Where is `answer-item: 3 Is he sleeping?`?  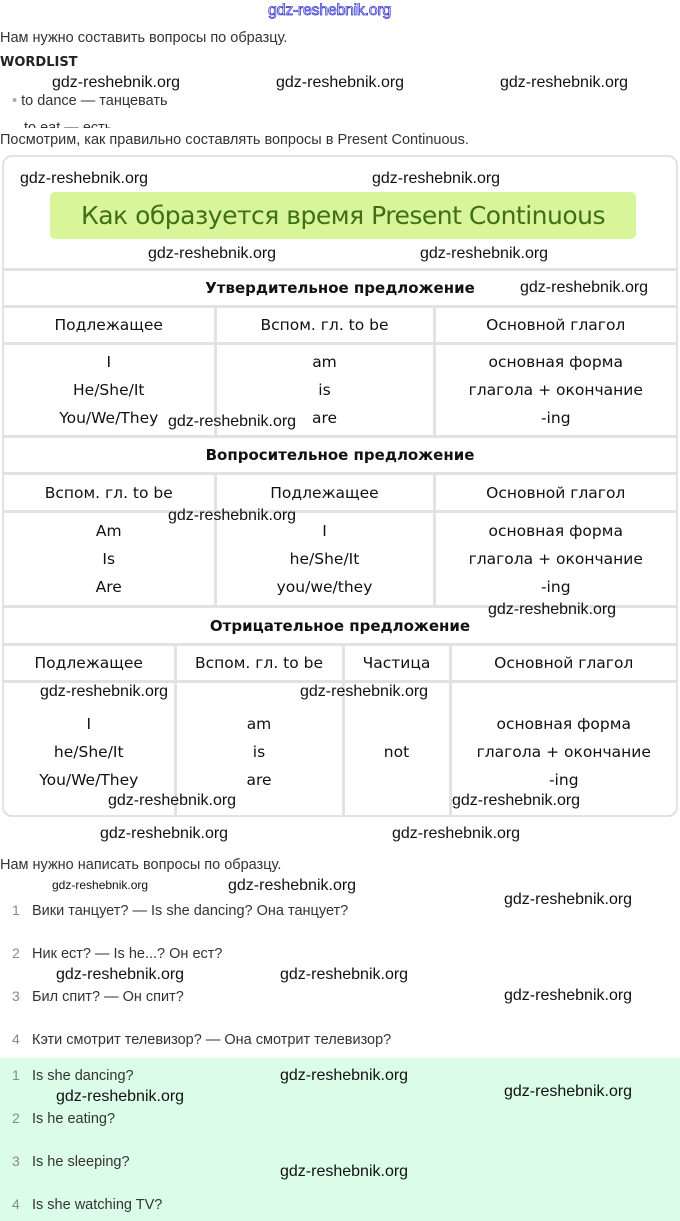 answer-item: 3 Is he sleeping? is located at coordinates (71, 1161).